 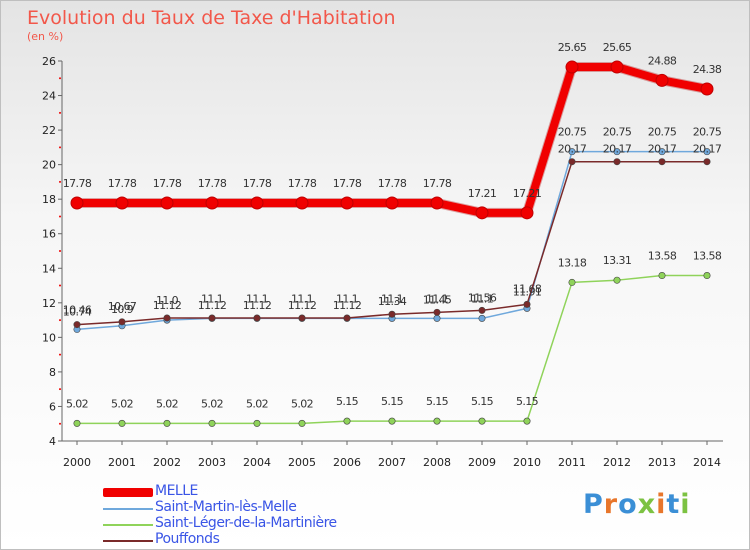 What do you see at coordinates (226, 507) in the screenshot?
I see `legend-label-saint-martin: Saint-Martin-lès-Melle` at bounding box center [226, 507].